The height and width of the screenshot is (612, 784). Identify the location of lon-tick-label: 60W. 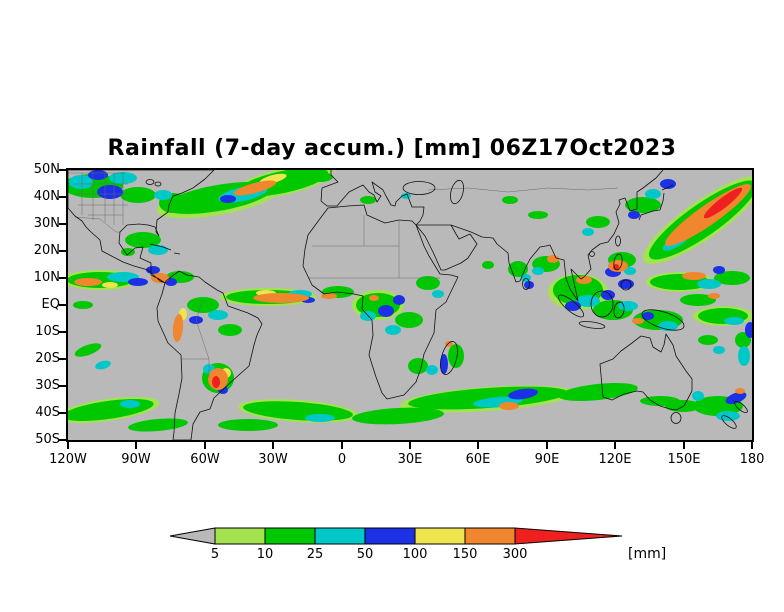
(205, 459).